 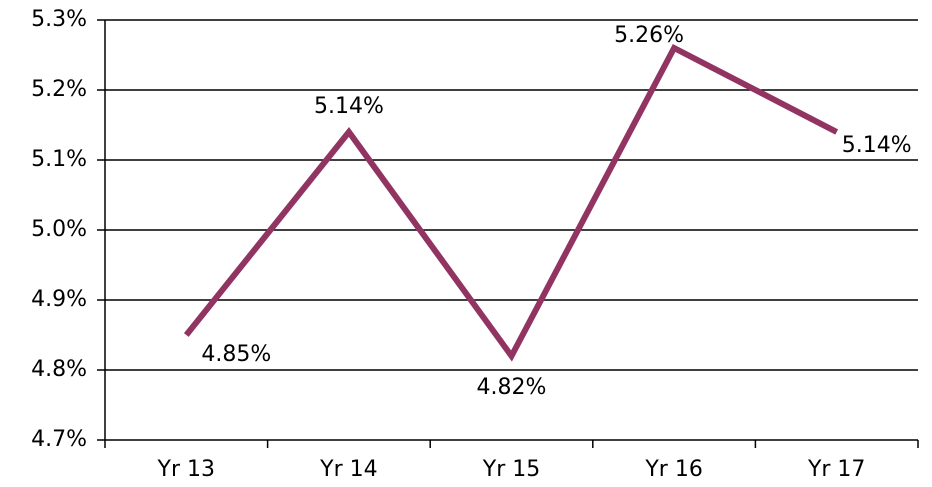 What do you see at coordinates (59, 299) in the screenshot?
I see `y-tick-label: 4.9%` at bounding box center [59, 299].